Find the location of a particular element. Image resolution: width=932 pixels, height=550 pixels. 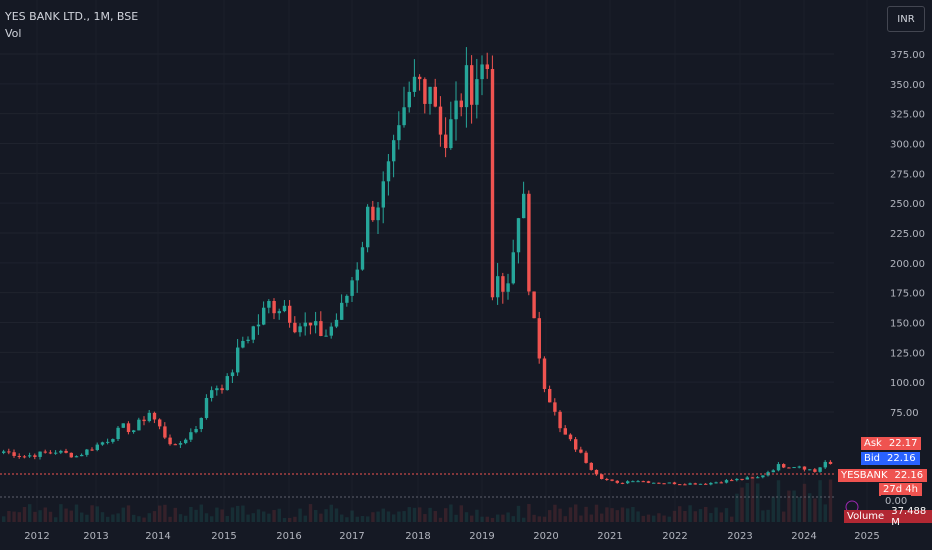

volume-indicator-label: Vol is located at coordinates (13, 33).